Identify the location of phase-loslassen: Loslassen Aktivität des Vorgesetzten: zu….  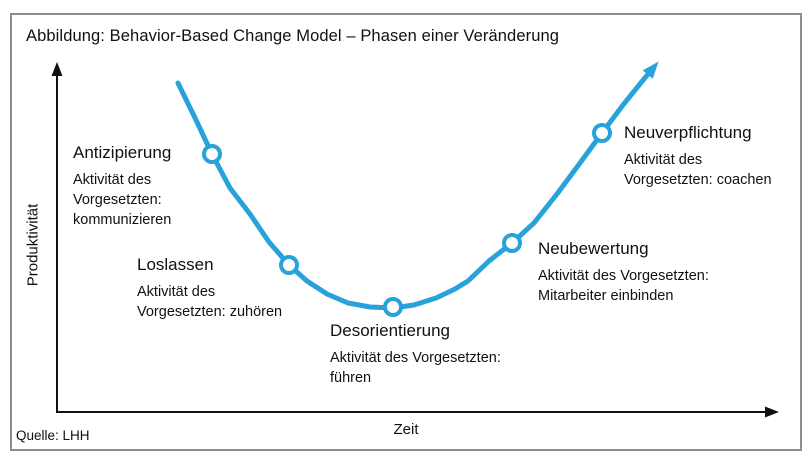
(209, 288).